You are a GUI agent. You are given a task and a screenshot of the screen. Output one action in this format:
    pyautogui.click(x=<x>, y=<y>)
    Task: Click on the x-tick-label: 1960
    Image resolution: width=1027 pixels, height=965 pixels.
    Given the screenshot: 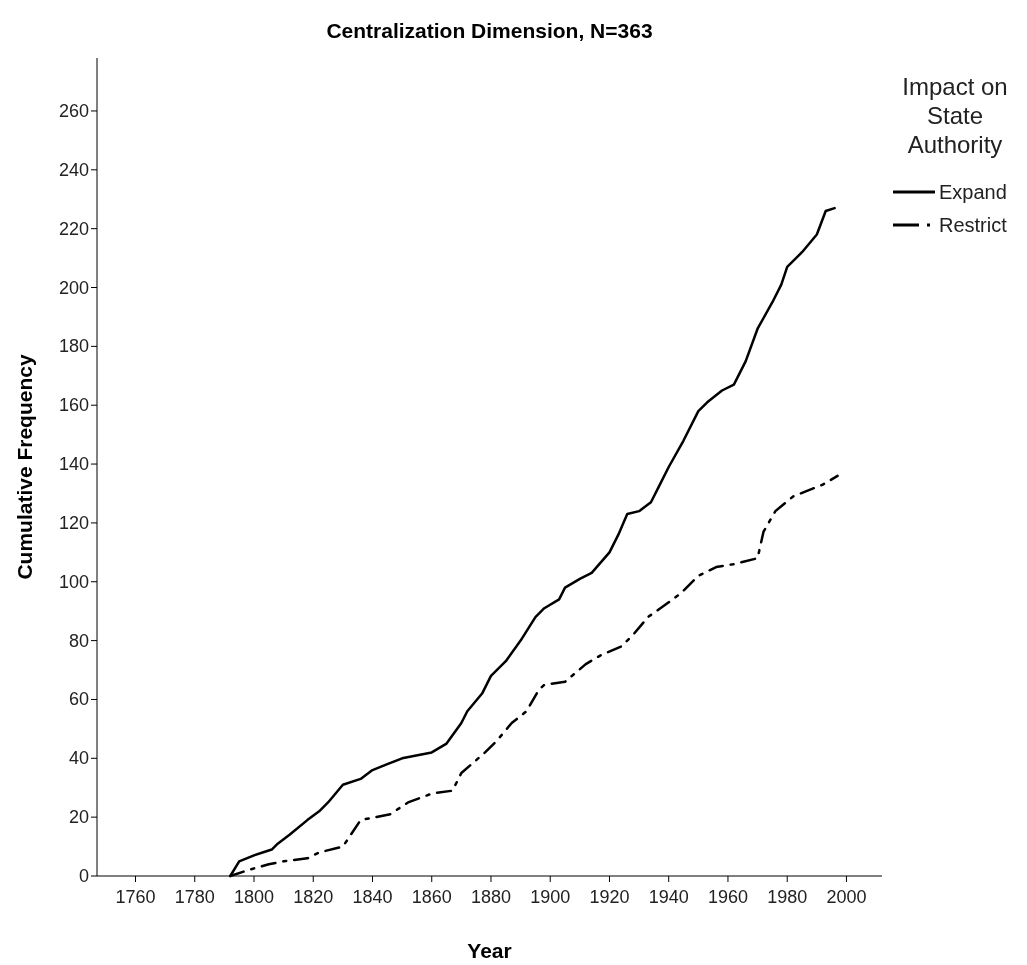 What is the action you would take?
    pyautogui.click(x=727, y=897)
    